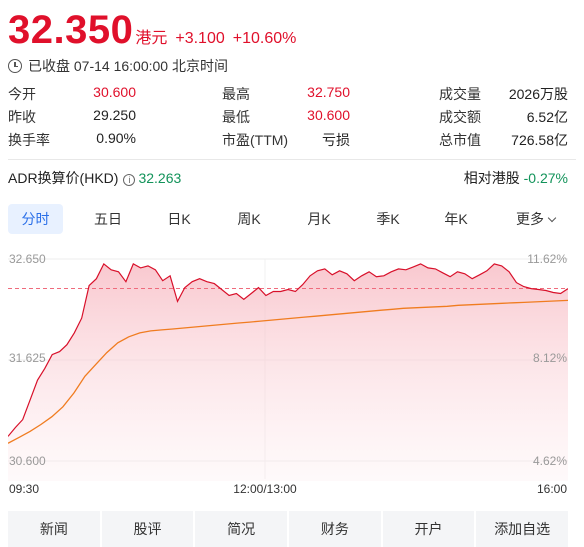  I want to click on stat-label: 市盈(TTM), so click(255, 140).